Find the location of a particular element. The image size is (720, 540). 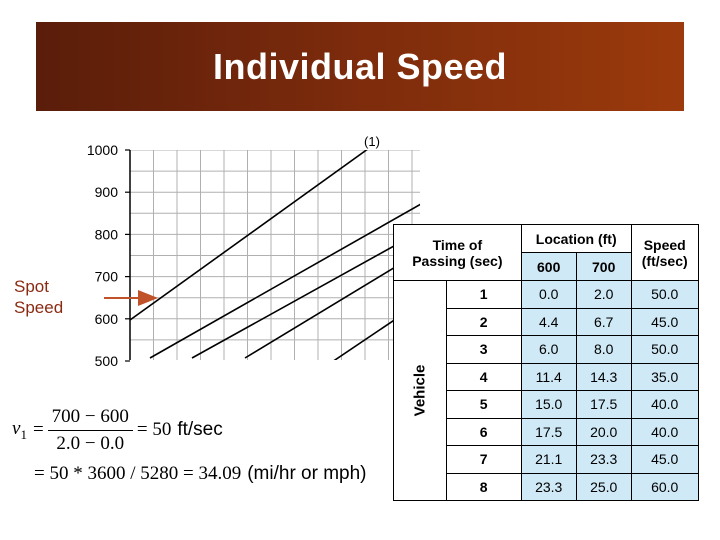

table-row: 4 11.4 14.3 35.0 is located at coordinates (546, 376).